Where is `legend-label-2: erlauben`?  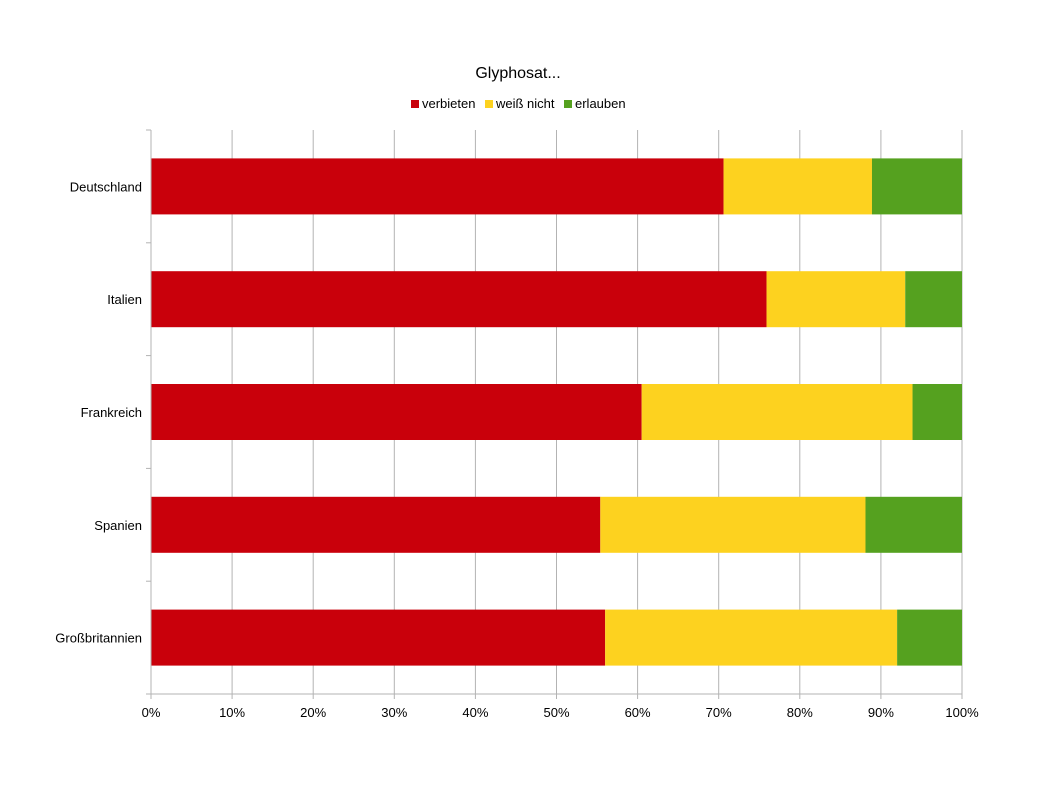
legend-label-2: erlauben is located at coordinates (600, 103).